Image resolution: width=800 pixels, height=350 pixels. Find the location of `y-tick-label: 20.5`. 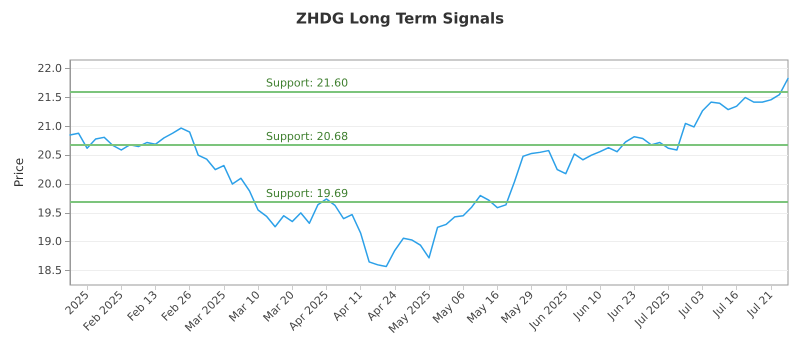

y-tick-label: 20.5 is located at coordinates (50, 155).